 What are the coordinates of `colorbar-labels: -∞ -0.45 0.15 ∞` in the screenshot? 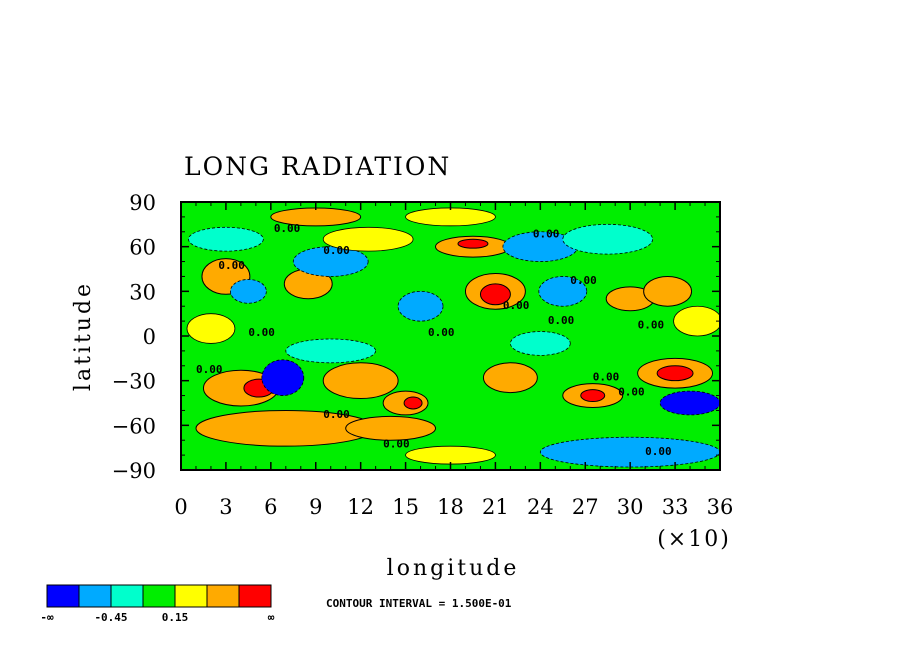 It's located at (157, 617).